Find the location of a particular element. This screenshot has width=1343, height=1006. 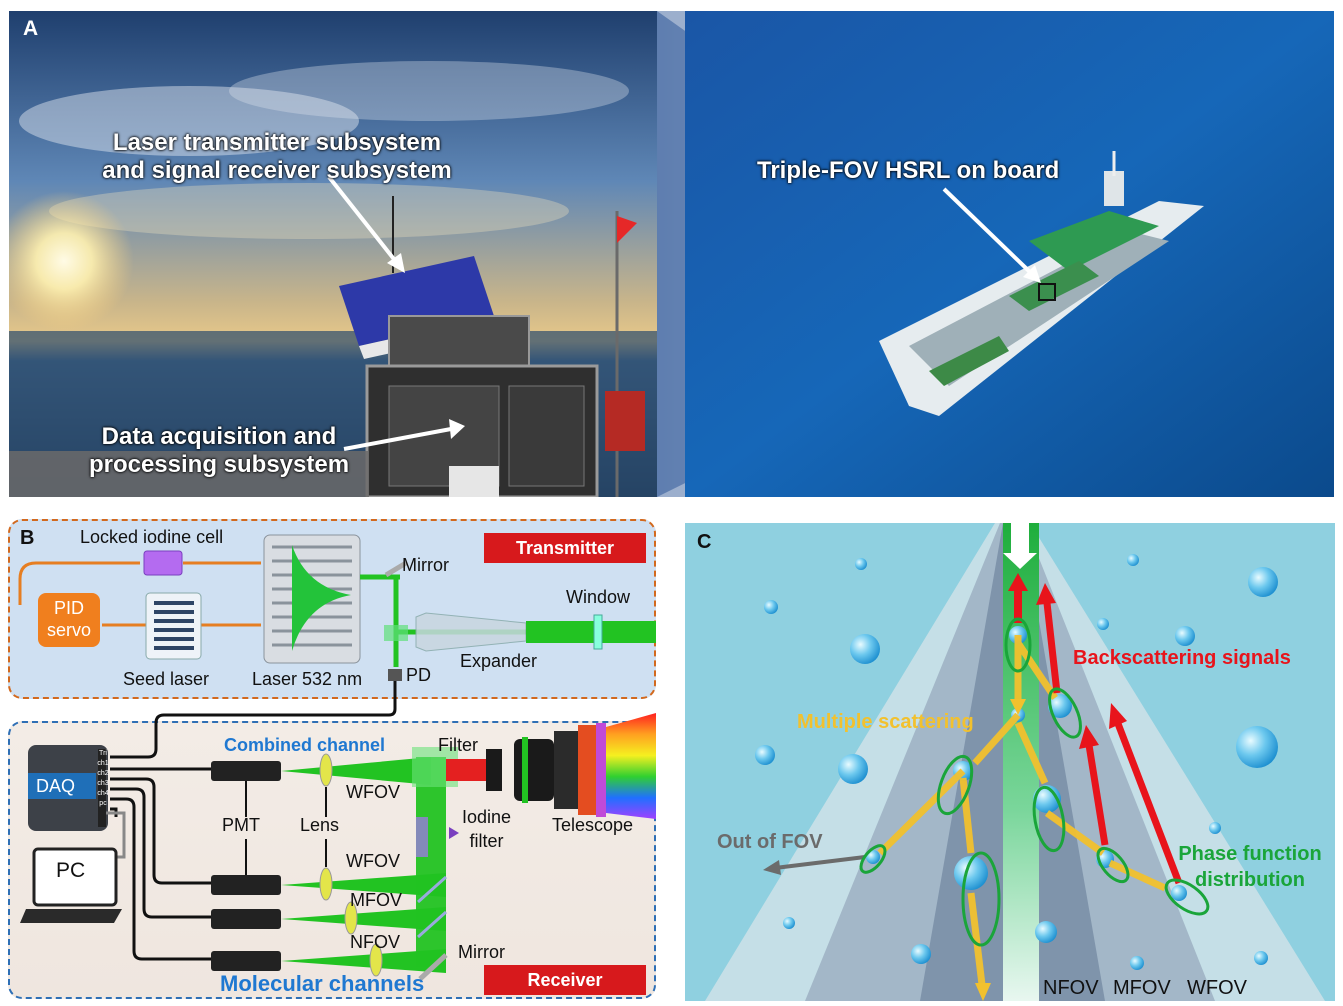

multiple-scattering-label: Multiple scattering is located at coordinates (885, 722).